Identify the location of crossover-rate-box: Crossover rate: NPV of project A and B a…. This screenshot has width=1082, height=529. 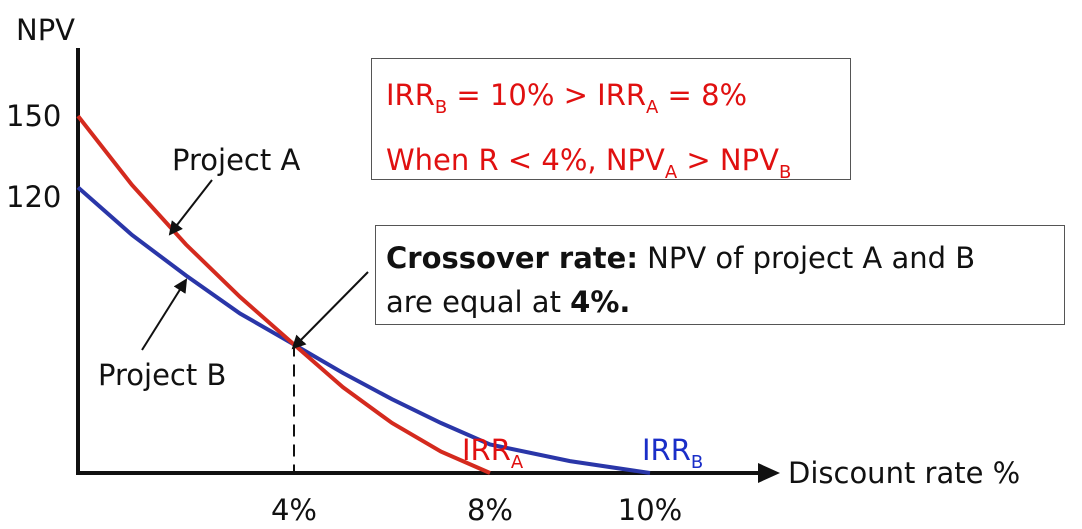
(720, 275).